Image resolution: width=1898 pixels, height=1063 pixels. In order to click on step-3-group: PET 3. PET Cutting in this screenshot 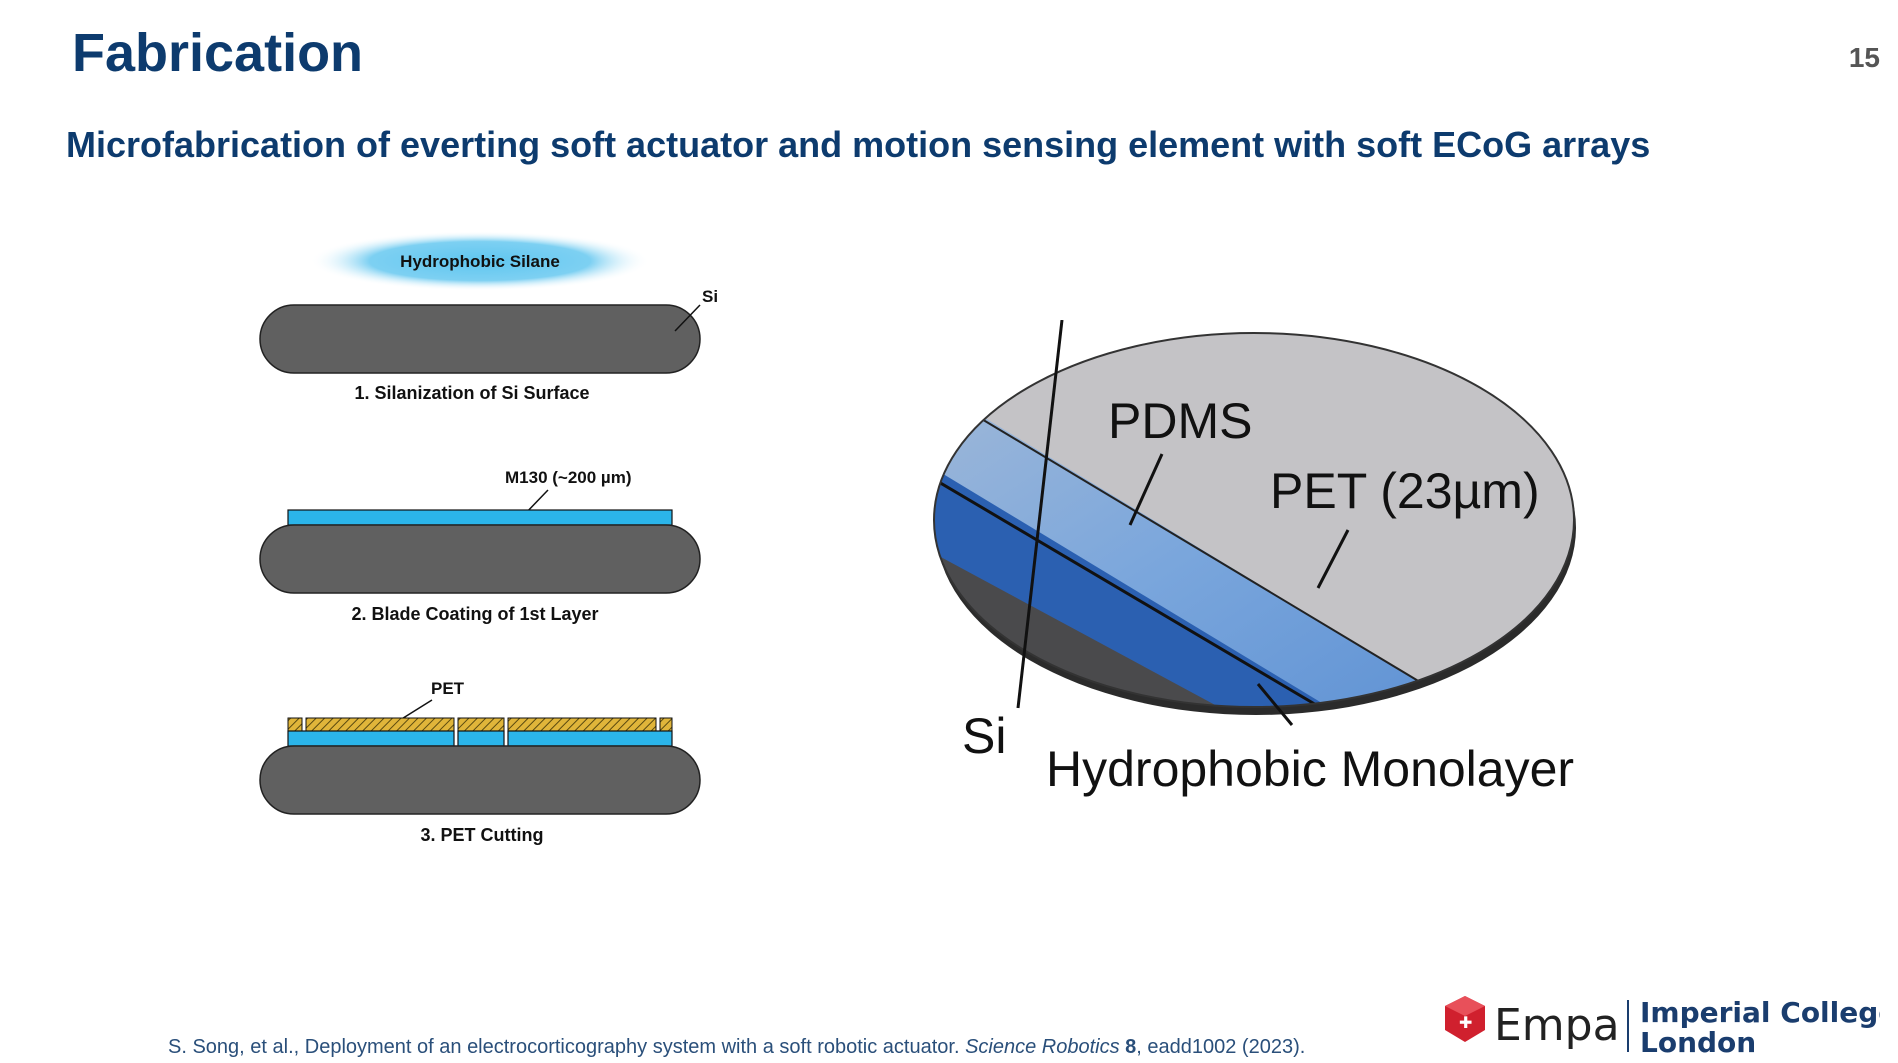, I will do `click(480, 762)`.